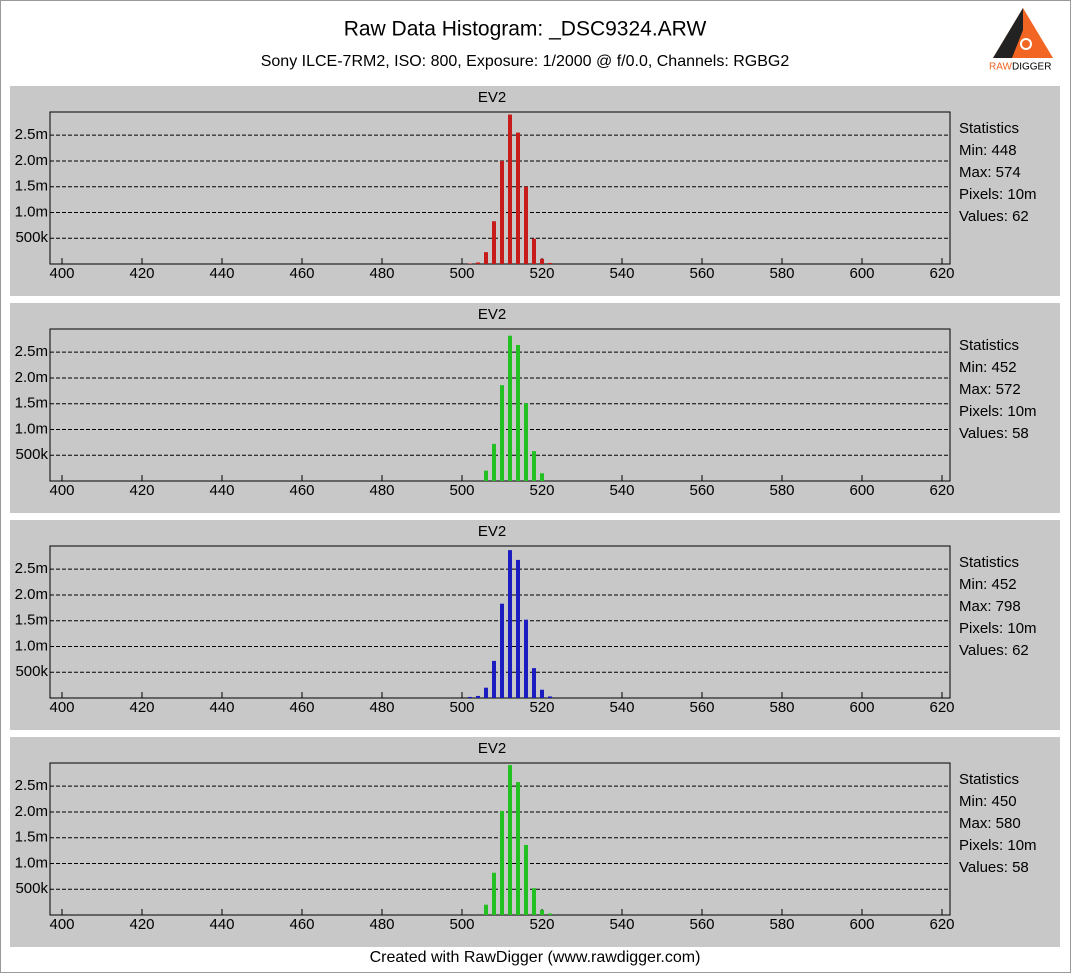  What do you see at coordinates (525, 29) in the screenshot?
I see `chart-title: Raw Data Histogram: _DSC9324.ARW` at bounding box center [525, 29].